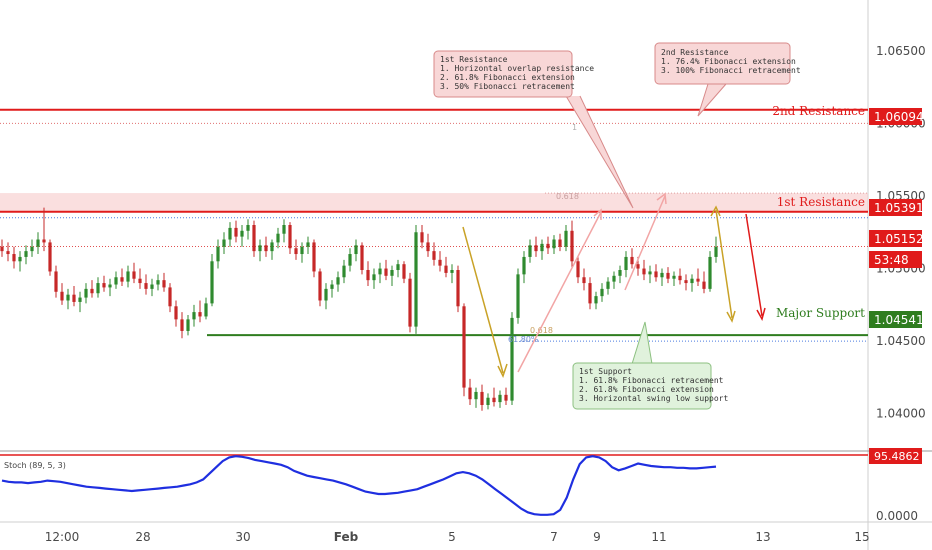  What do you see at coordinates (507, 86) in the screenshot?
I see `first-resistance-note-line3: 3. 50% Fibonacci retracement` at bounding box center [507, 86].